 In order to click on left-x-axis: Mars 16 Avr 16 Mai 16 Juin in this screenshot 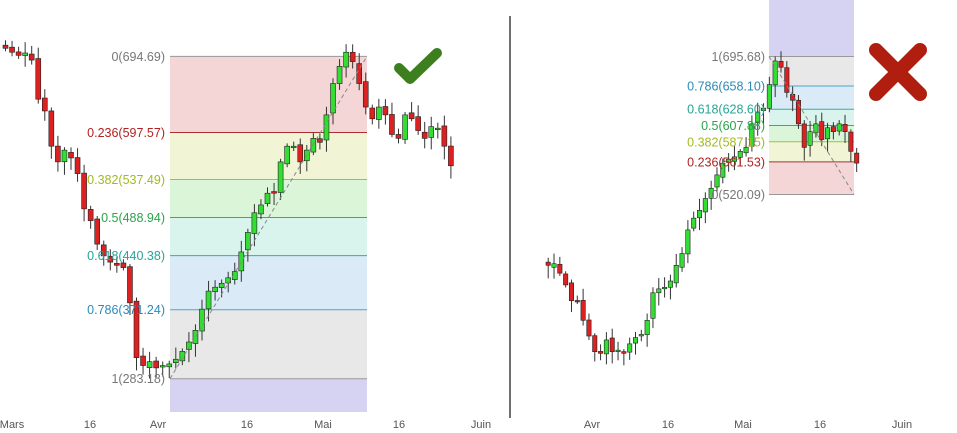, I will do `click(245, 425)`.